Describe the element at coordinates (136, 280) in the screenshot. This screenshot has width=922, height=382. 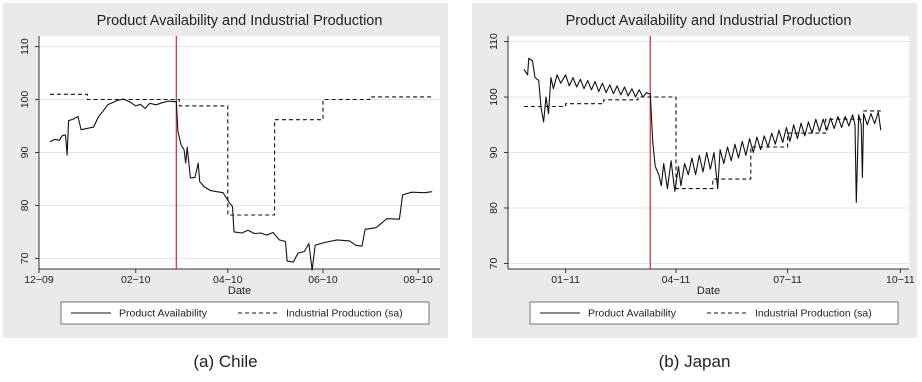
I see `x-tick-label: 02−10` at that location.